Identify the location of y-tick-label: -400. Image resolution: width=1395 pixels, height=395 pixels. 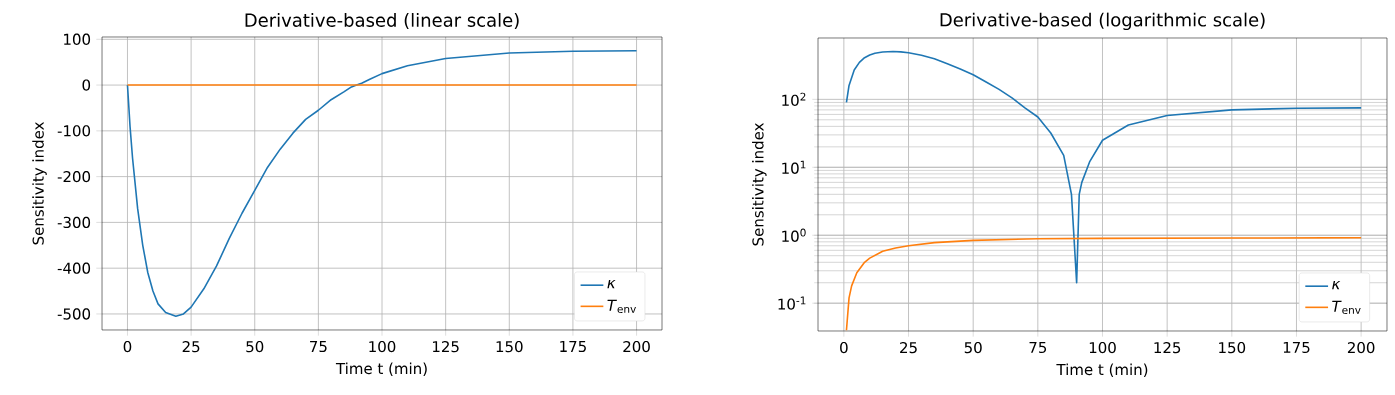
(74, 268).